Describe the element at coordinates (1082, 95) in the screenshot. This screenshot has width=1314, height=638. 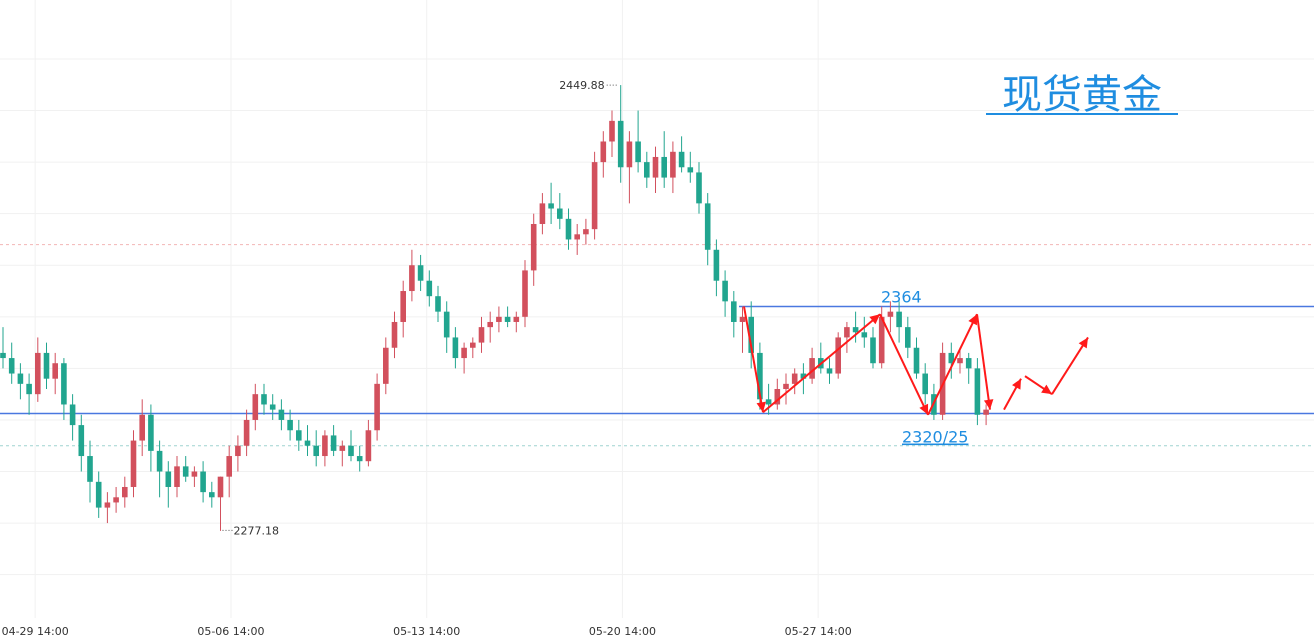
I see `chart-title: 现货黄金` at that location.